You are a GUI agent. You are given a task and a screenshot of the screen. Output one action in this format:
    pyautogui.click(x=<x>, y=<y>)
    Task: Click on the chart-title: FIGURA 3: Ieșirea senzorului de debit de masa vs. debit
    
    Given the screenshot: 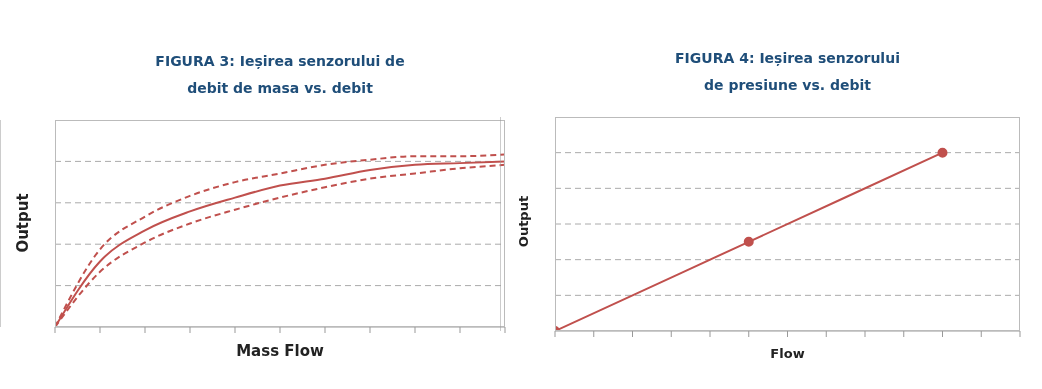 What is the action you would take?
    pyautogui.click(x=280, y=75)
    